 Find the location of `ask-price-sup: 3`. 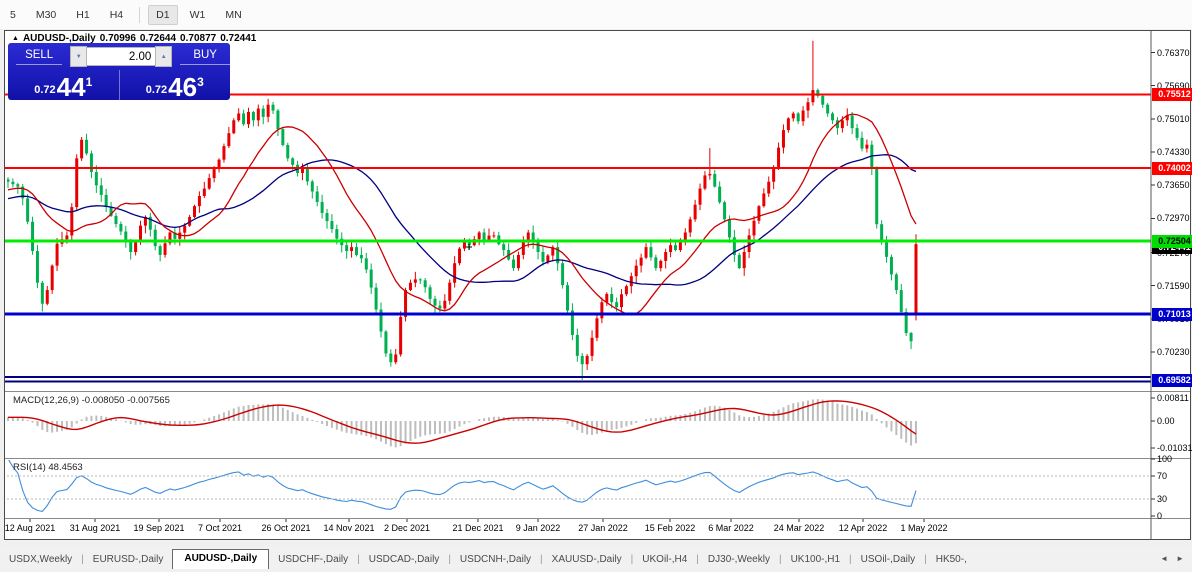

ask-price-sup: 3 is located at coordinates (200, 82).